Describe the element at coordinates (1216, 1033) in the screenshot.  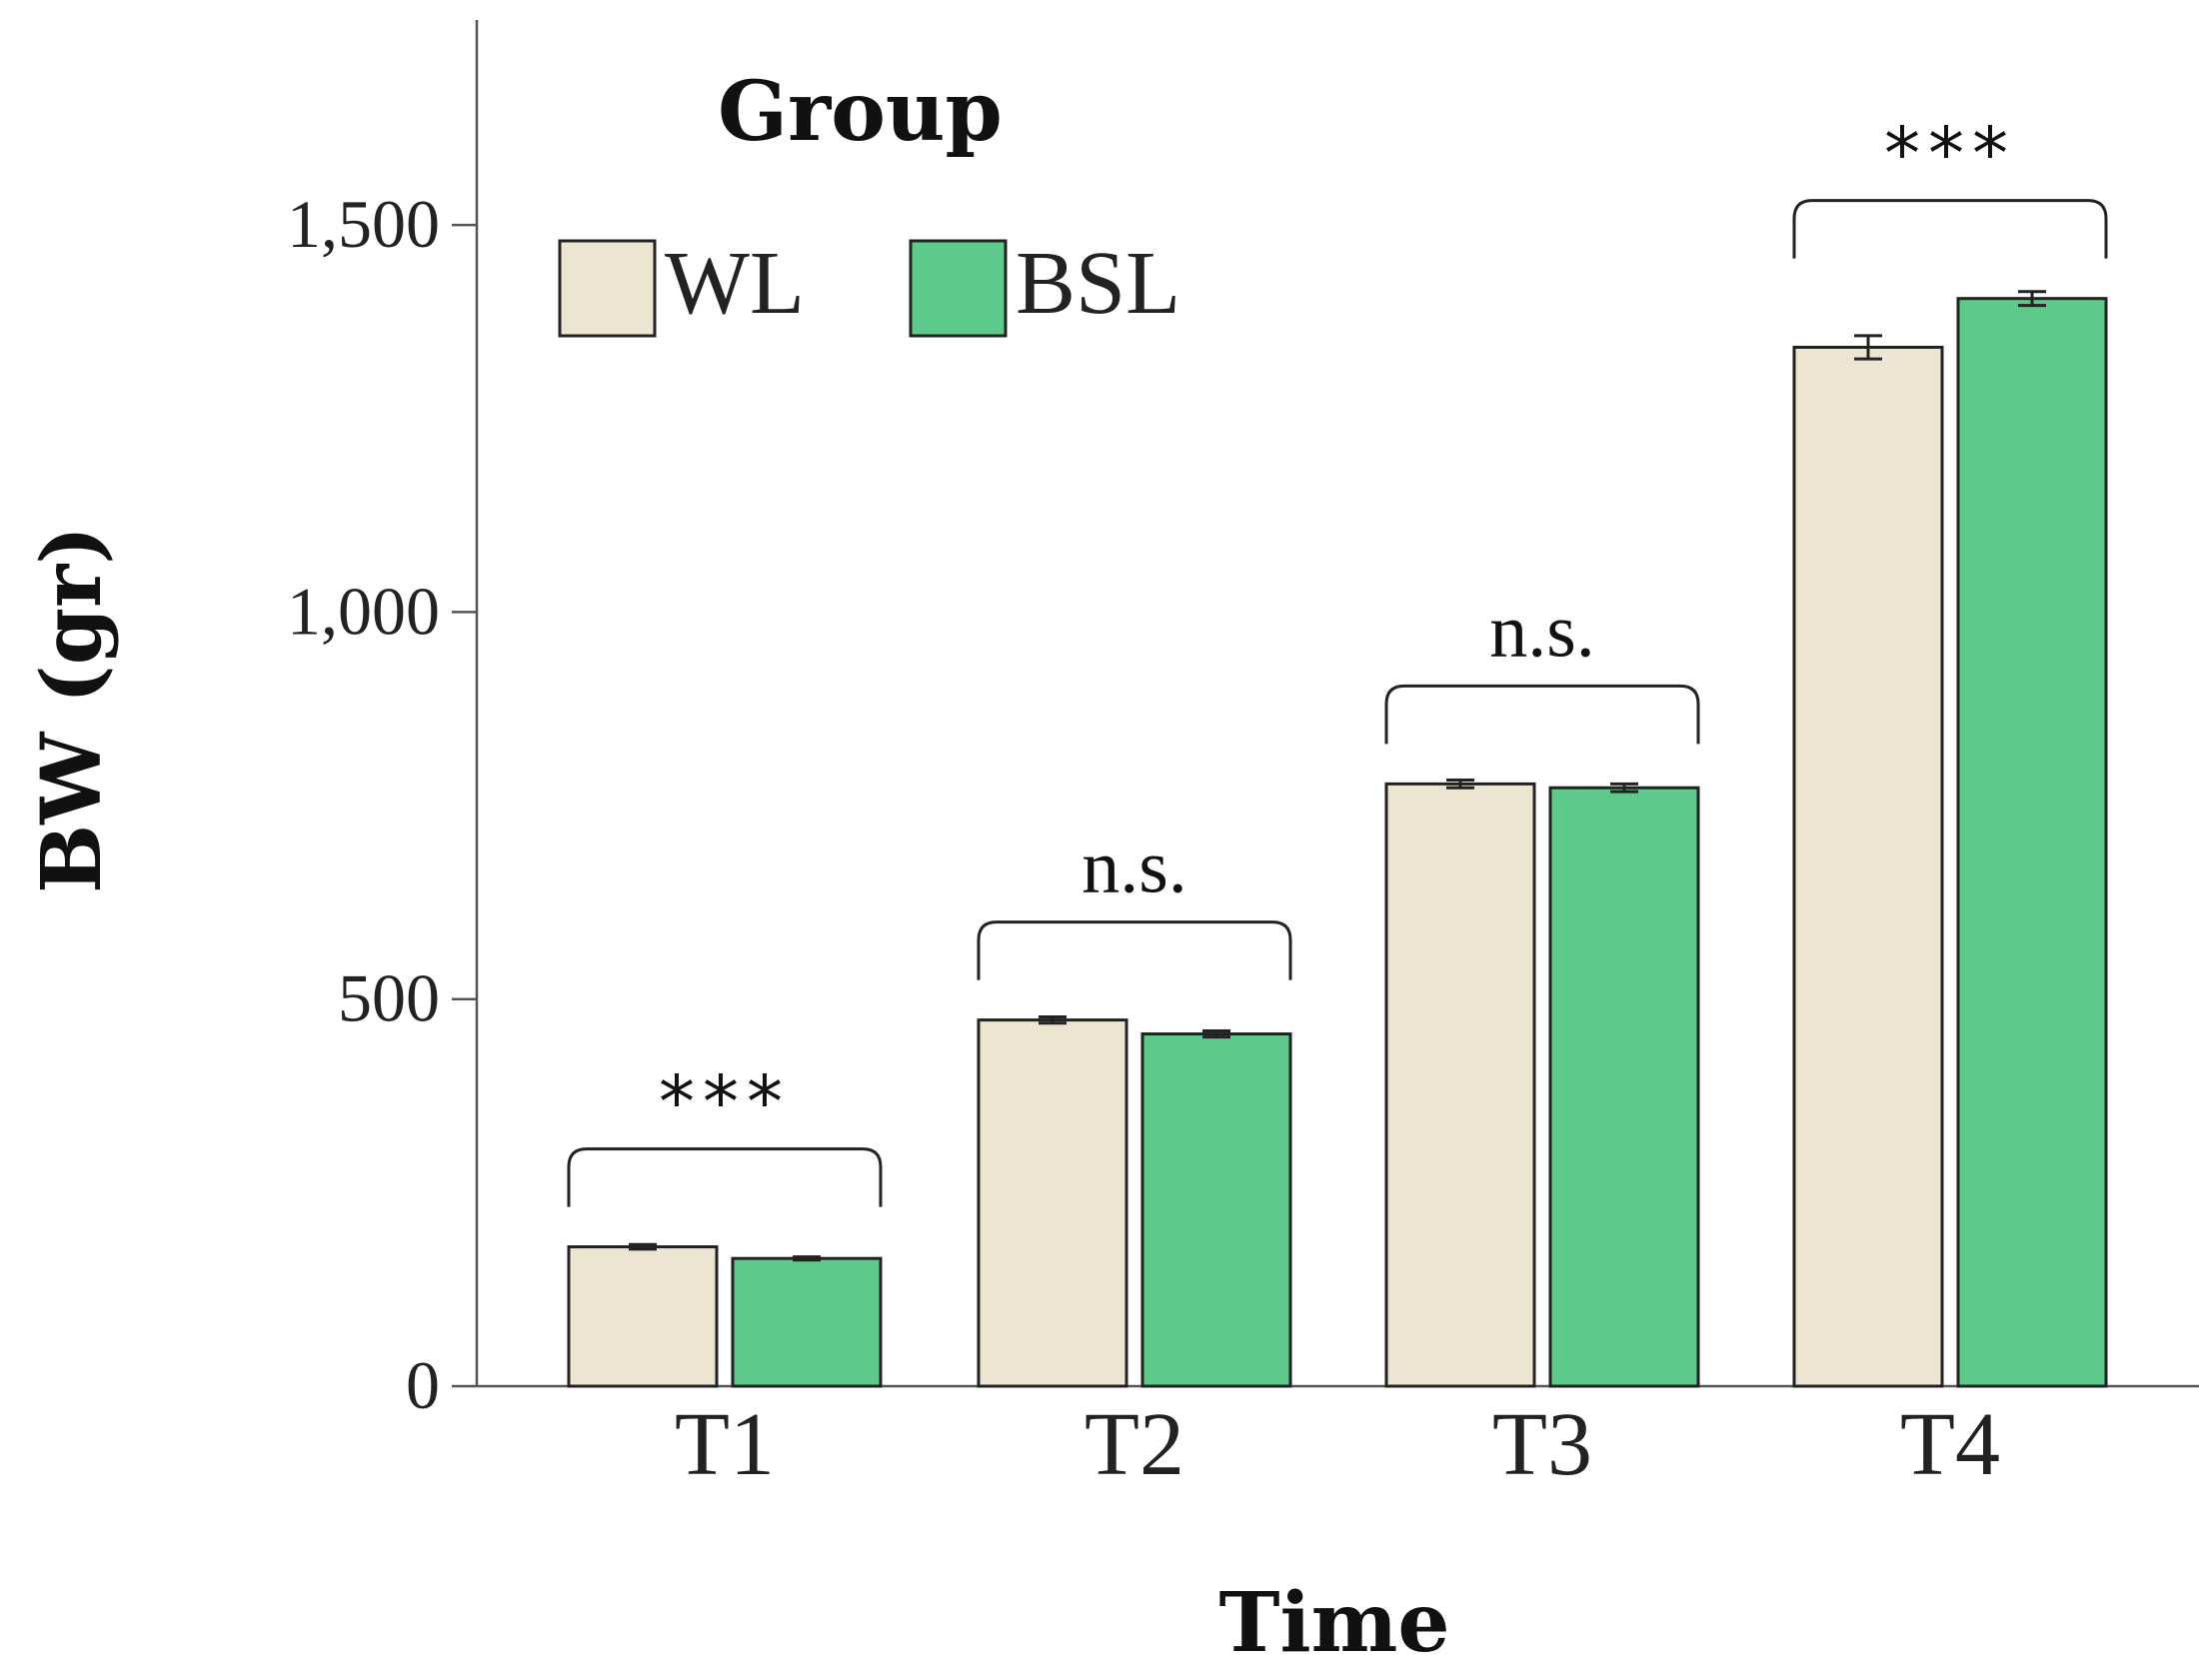
I see `error-bar-bsl-t2` at that location.